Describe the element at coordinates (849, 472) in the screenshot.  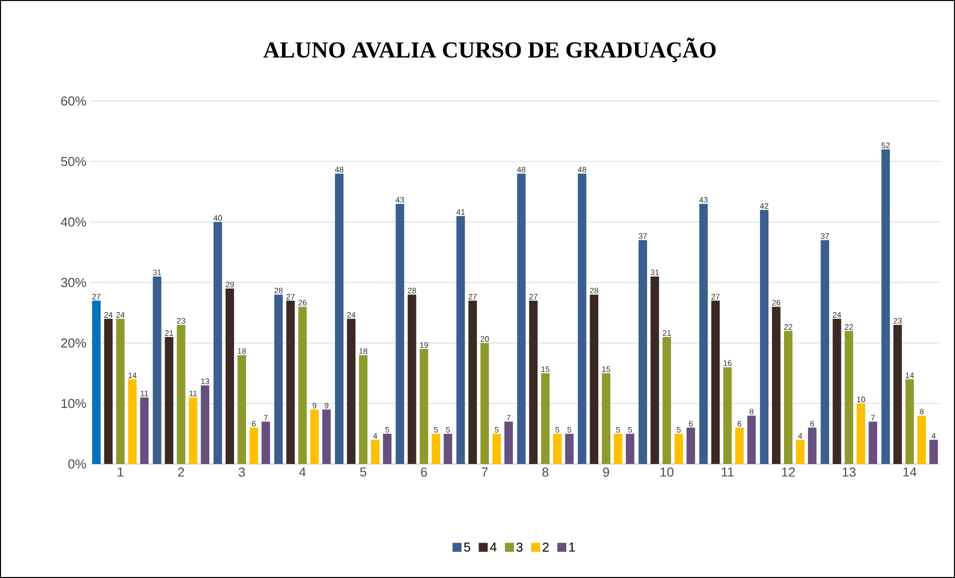
I see `x-tick-label: 13` at that location.